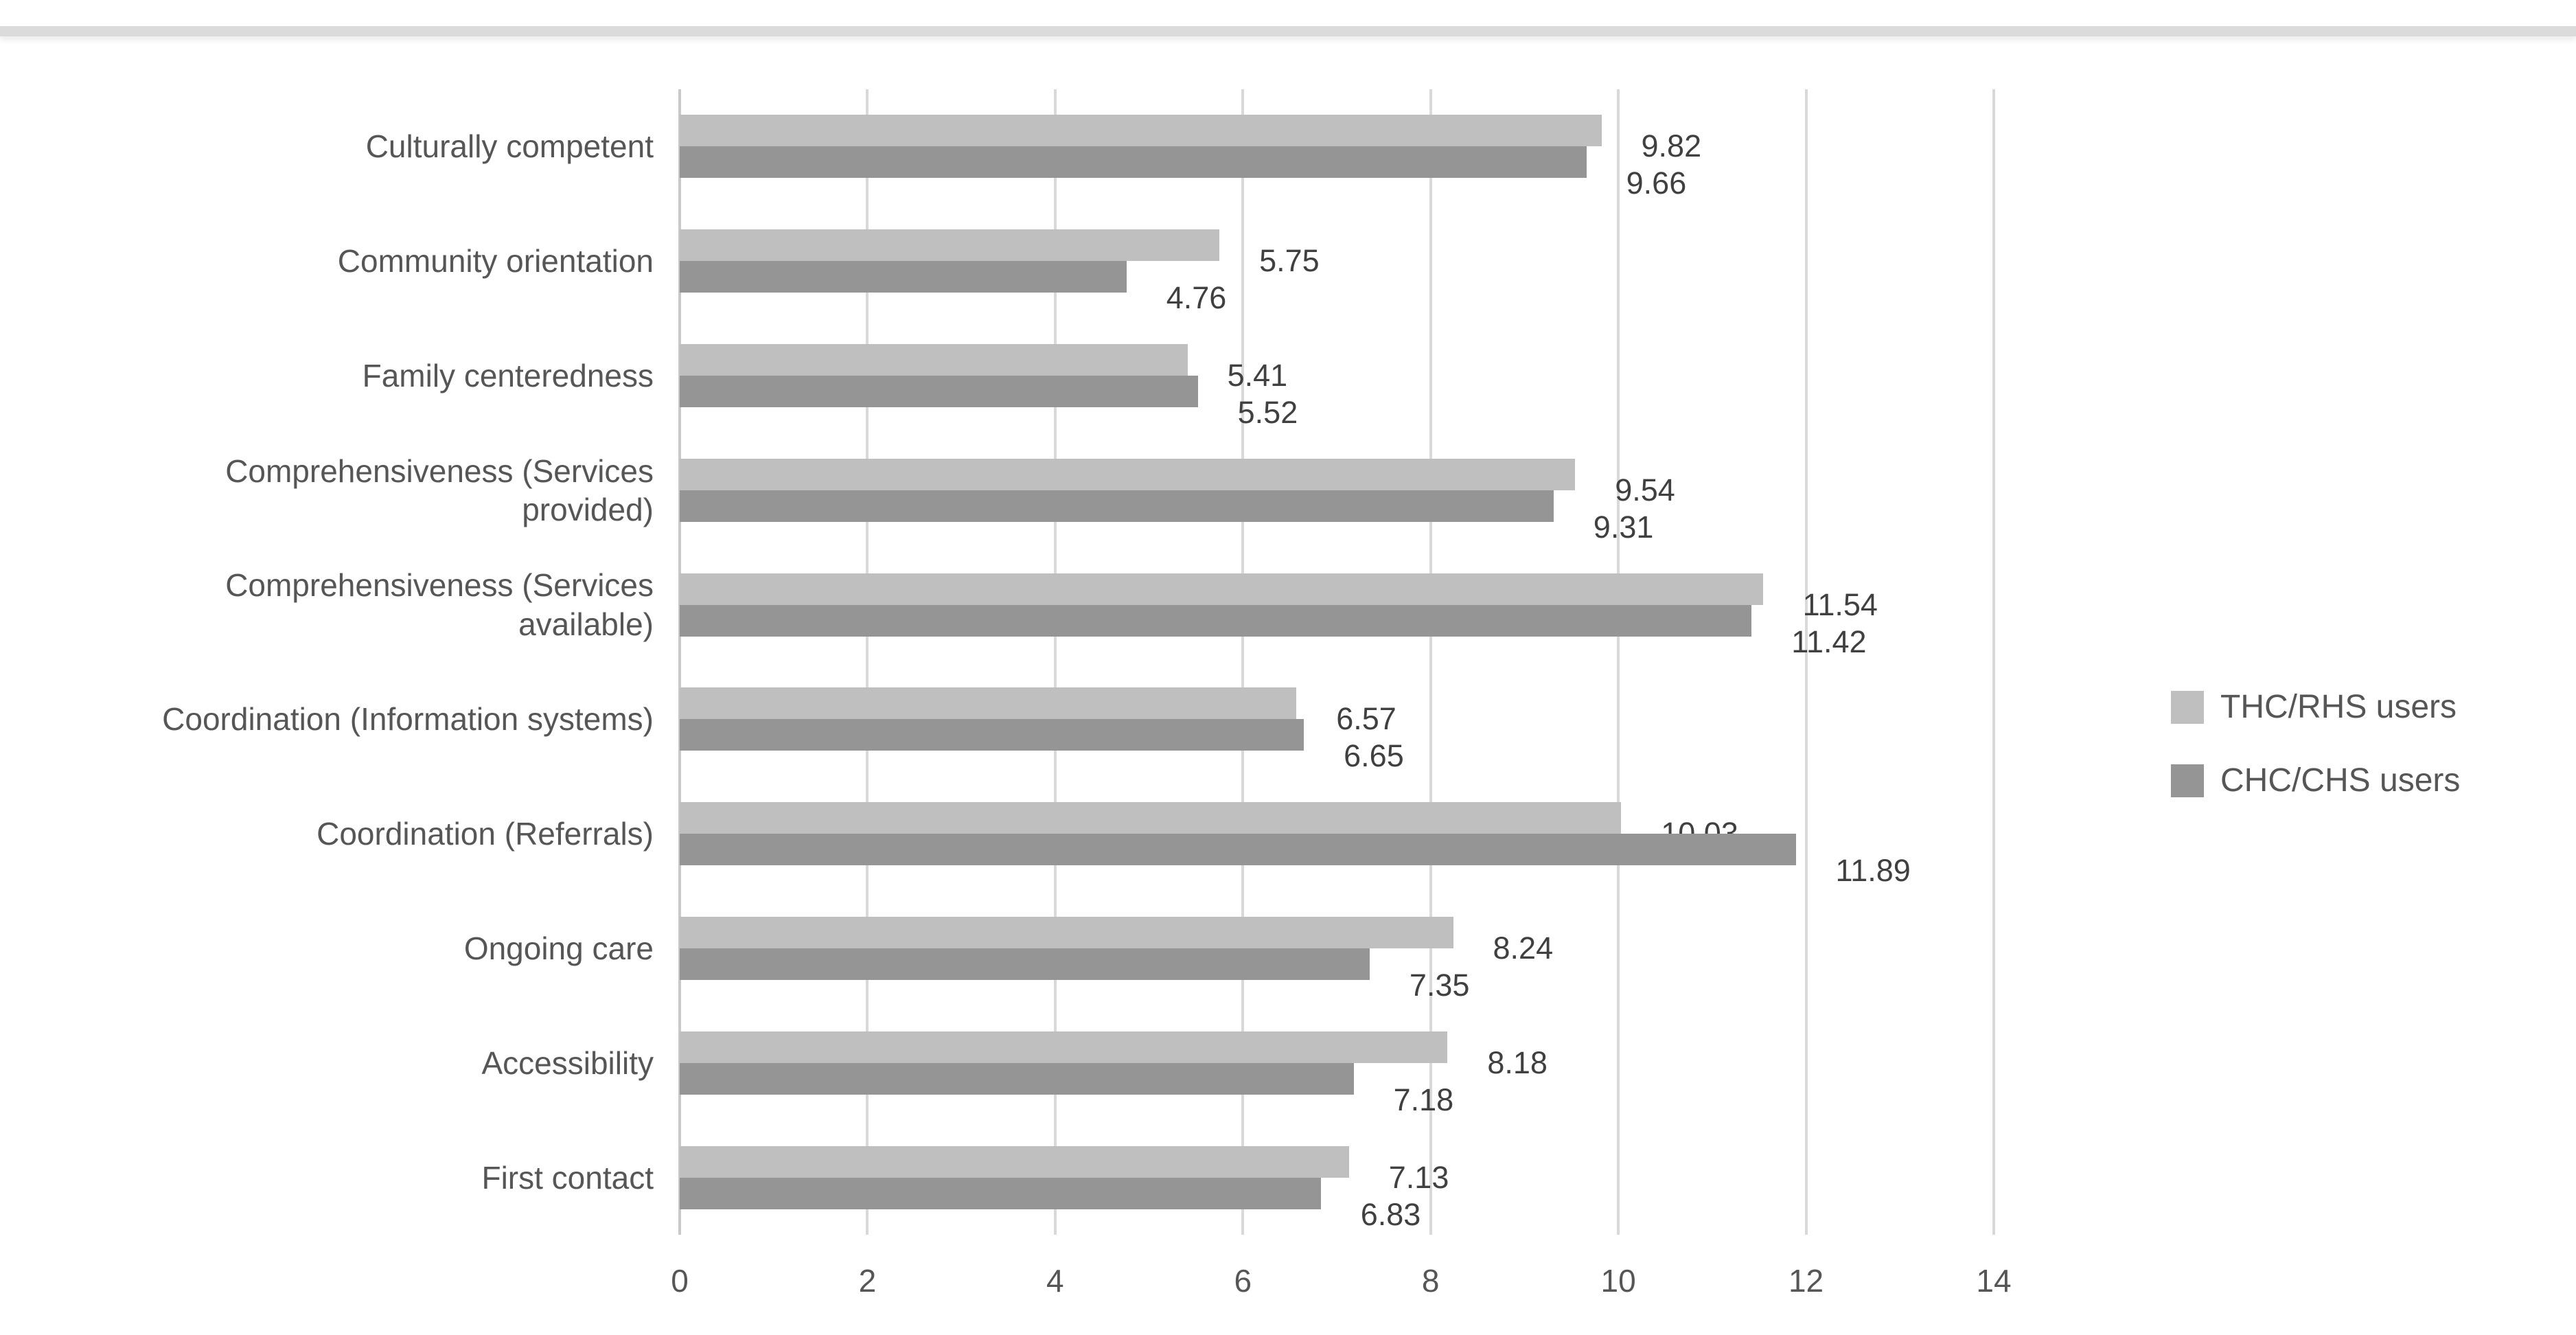 The image size is (2576, 1335). What do you see at coordinates (1288, 31) in the screenshot?
I see `page-top-divider` at bounding box center [1288, 31].